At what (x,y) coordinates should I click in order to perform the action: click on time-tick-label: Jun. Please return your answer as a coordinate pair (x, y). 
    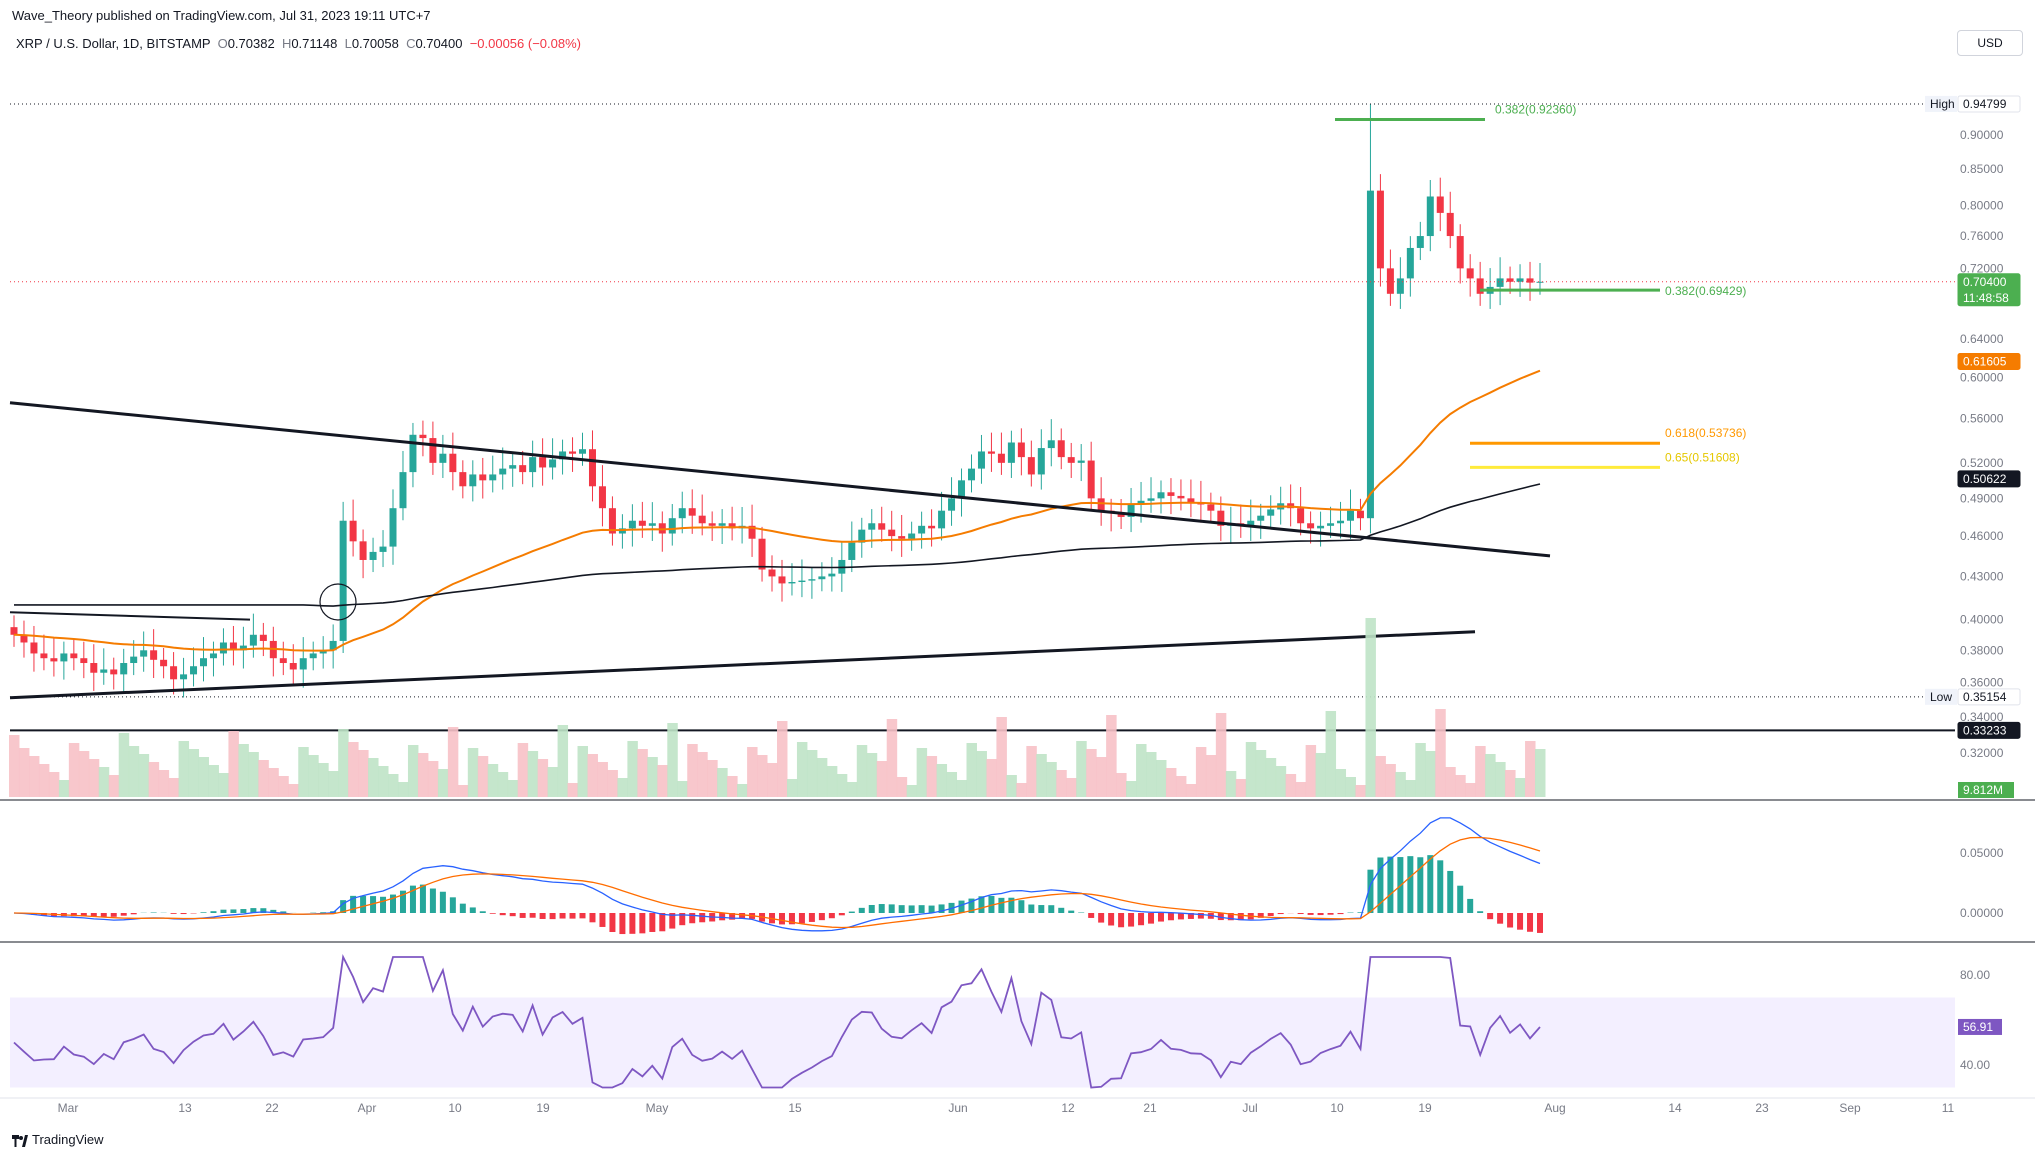
    Looking at the image, I should click on (957, 1108).